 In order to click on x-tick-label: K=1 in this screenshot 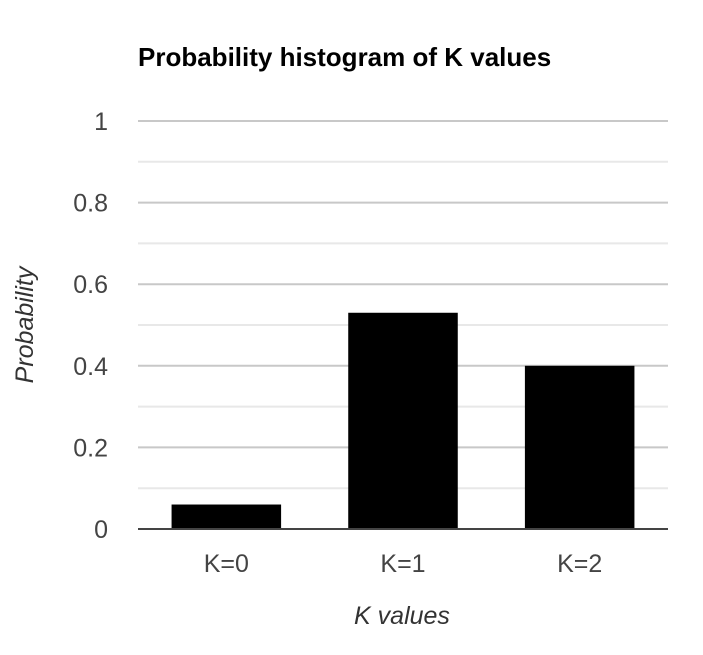, I will do `click(402, 564)`.